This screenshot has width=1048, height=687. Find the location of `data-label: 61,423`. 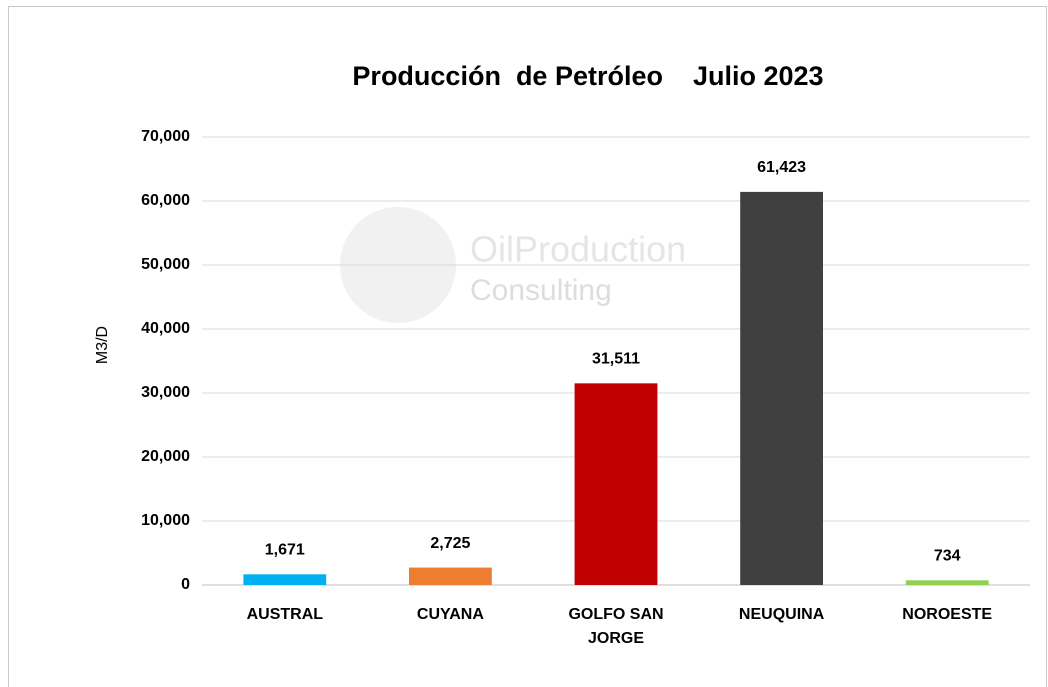

data-label: 61,423 is located at coordinates (781, 167).